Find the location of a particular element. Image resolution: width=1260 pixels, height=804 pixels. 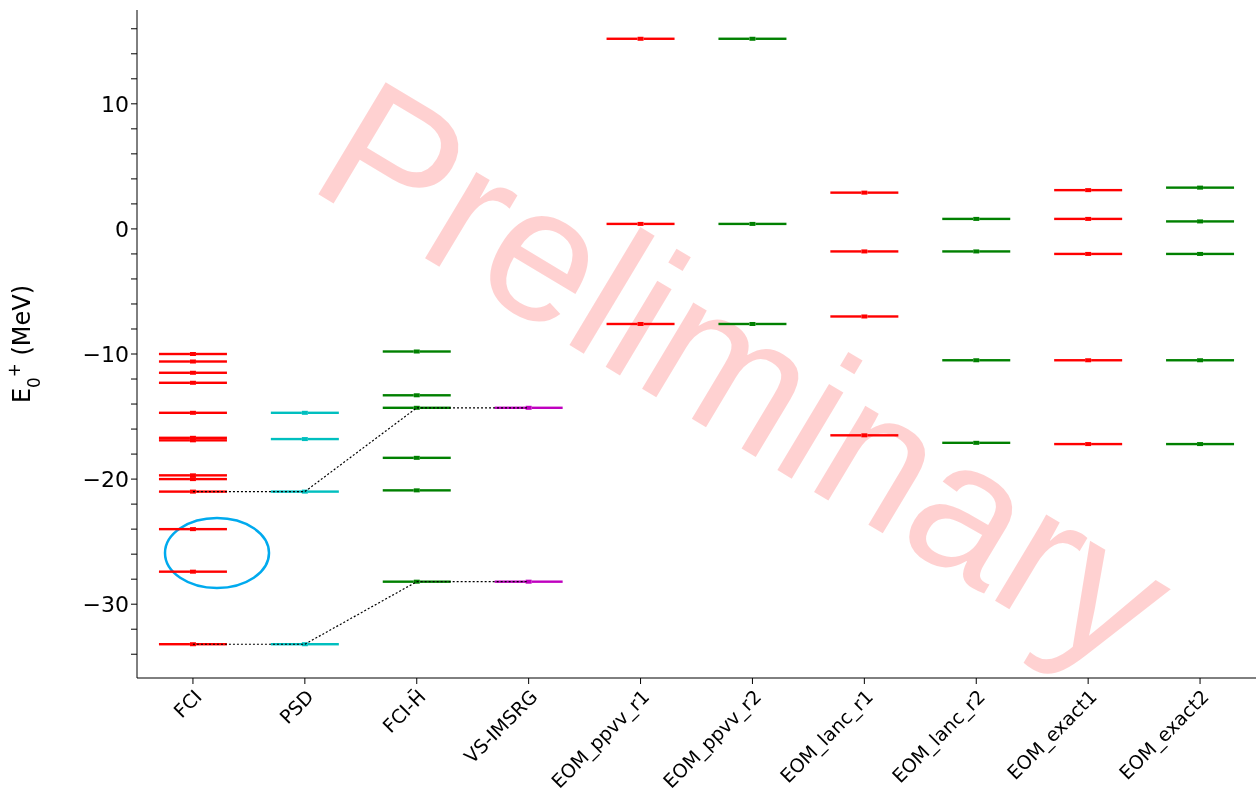

y-tick-label: −10 is located at coordinates (105, 354).